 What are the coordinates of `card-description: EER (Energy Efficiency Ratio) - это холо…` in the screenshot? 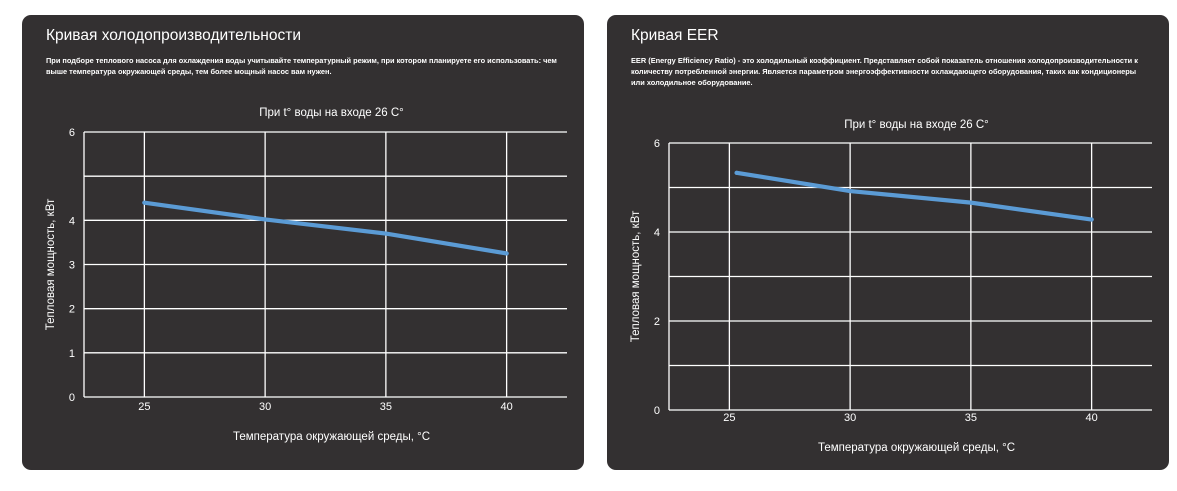 It's located at (884, 71).